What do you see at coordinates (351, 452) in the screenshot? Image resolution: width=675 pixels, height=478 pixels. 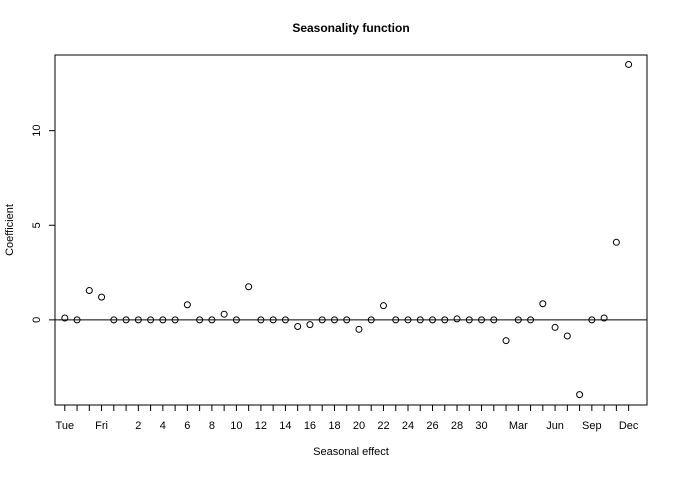 I see `x-axis-label: Seasonal effect` at bounding box center [351, 452].